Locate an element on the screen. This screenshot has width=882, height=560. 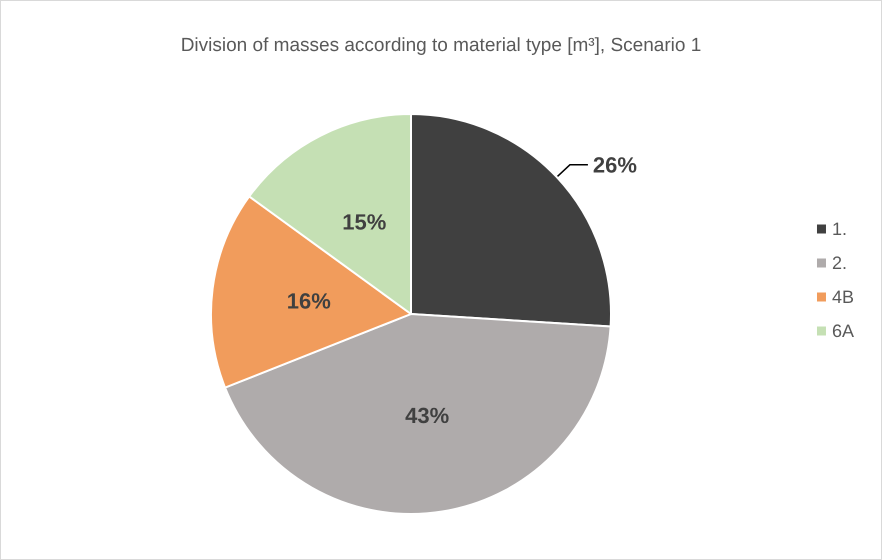
data-label: 26% is located at coordinates (614, 165).